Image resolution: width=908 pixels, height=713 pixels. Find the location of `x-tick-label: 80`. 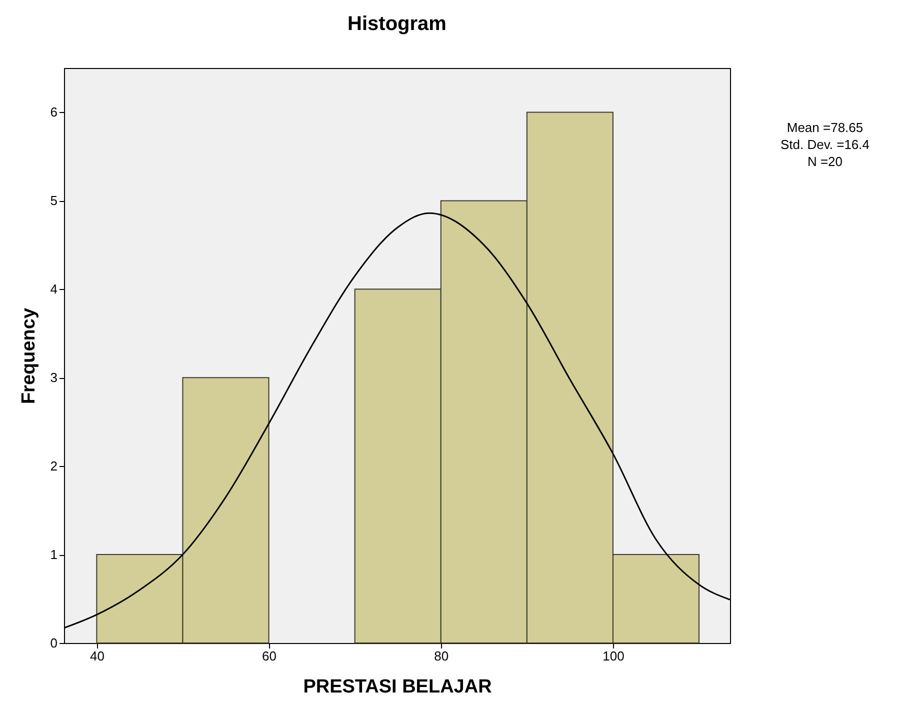

x-tick-label: 80 is located at coordinates (441, 656).